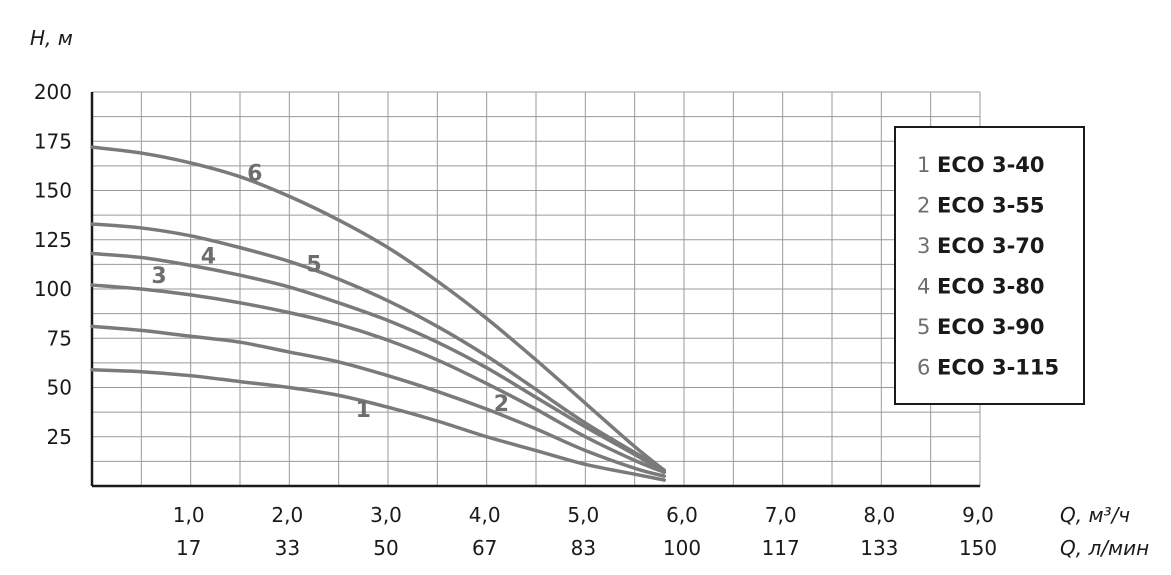 The height and width of the screenshot is (575, 1171). What do you see at coordinates (59, 388) in the screenshot?
I see `y-tick-label: 50` at bounding box center [59, 388].